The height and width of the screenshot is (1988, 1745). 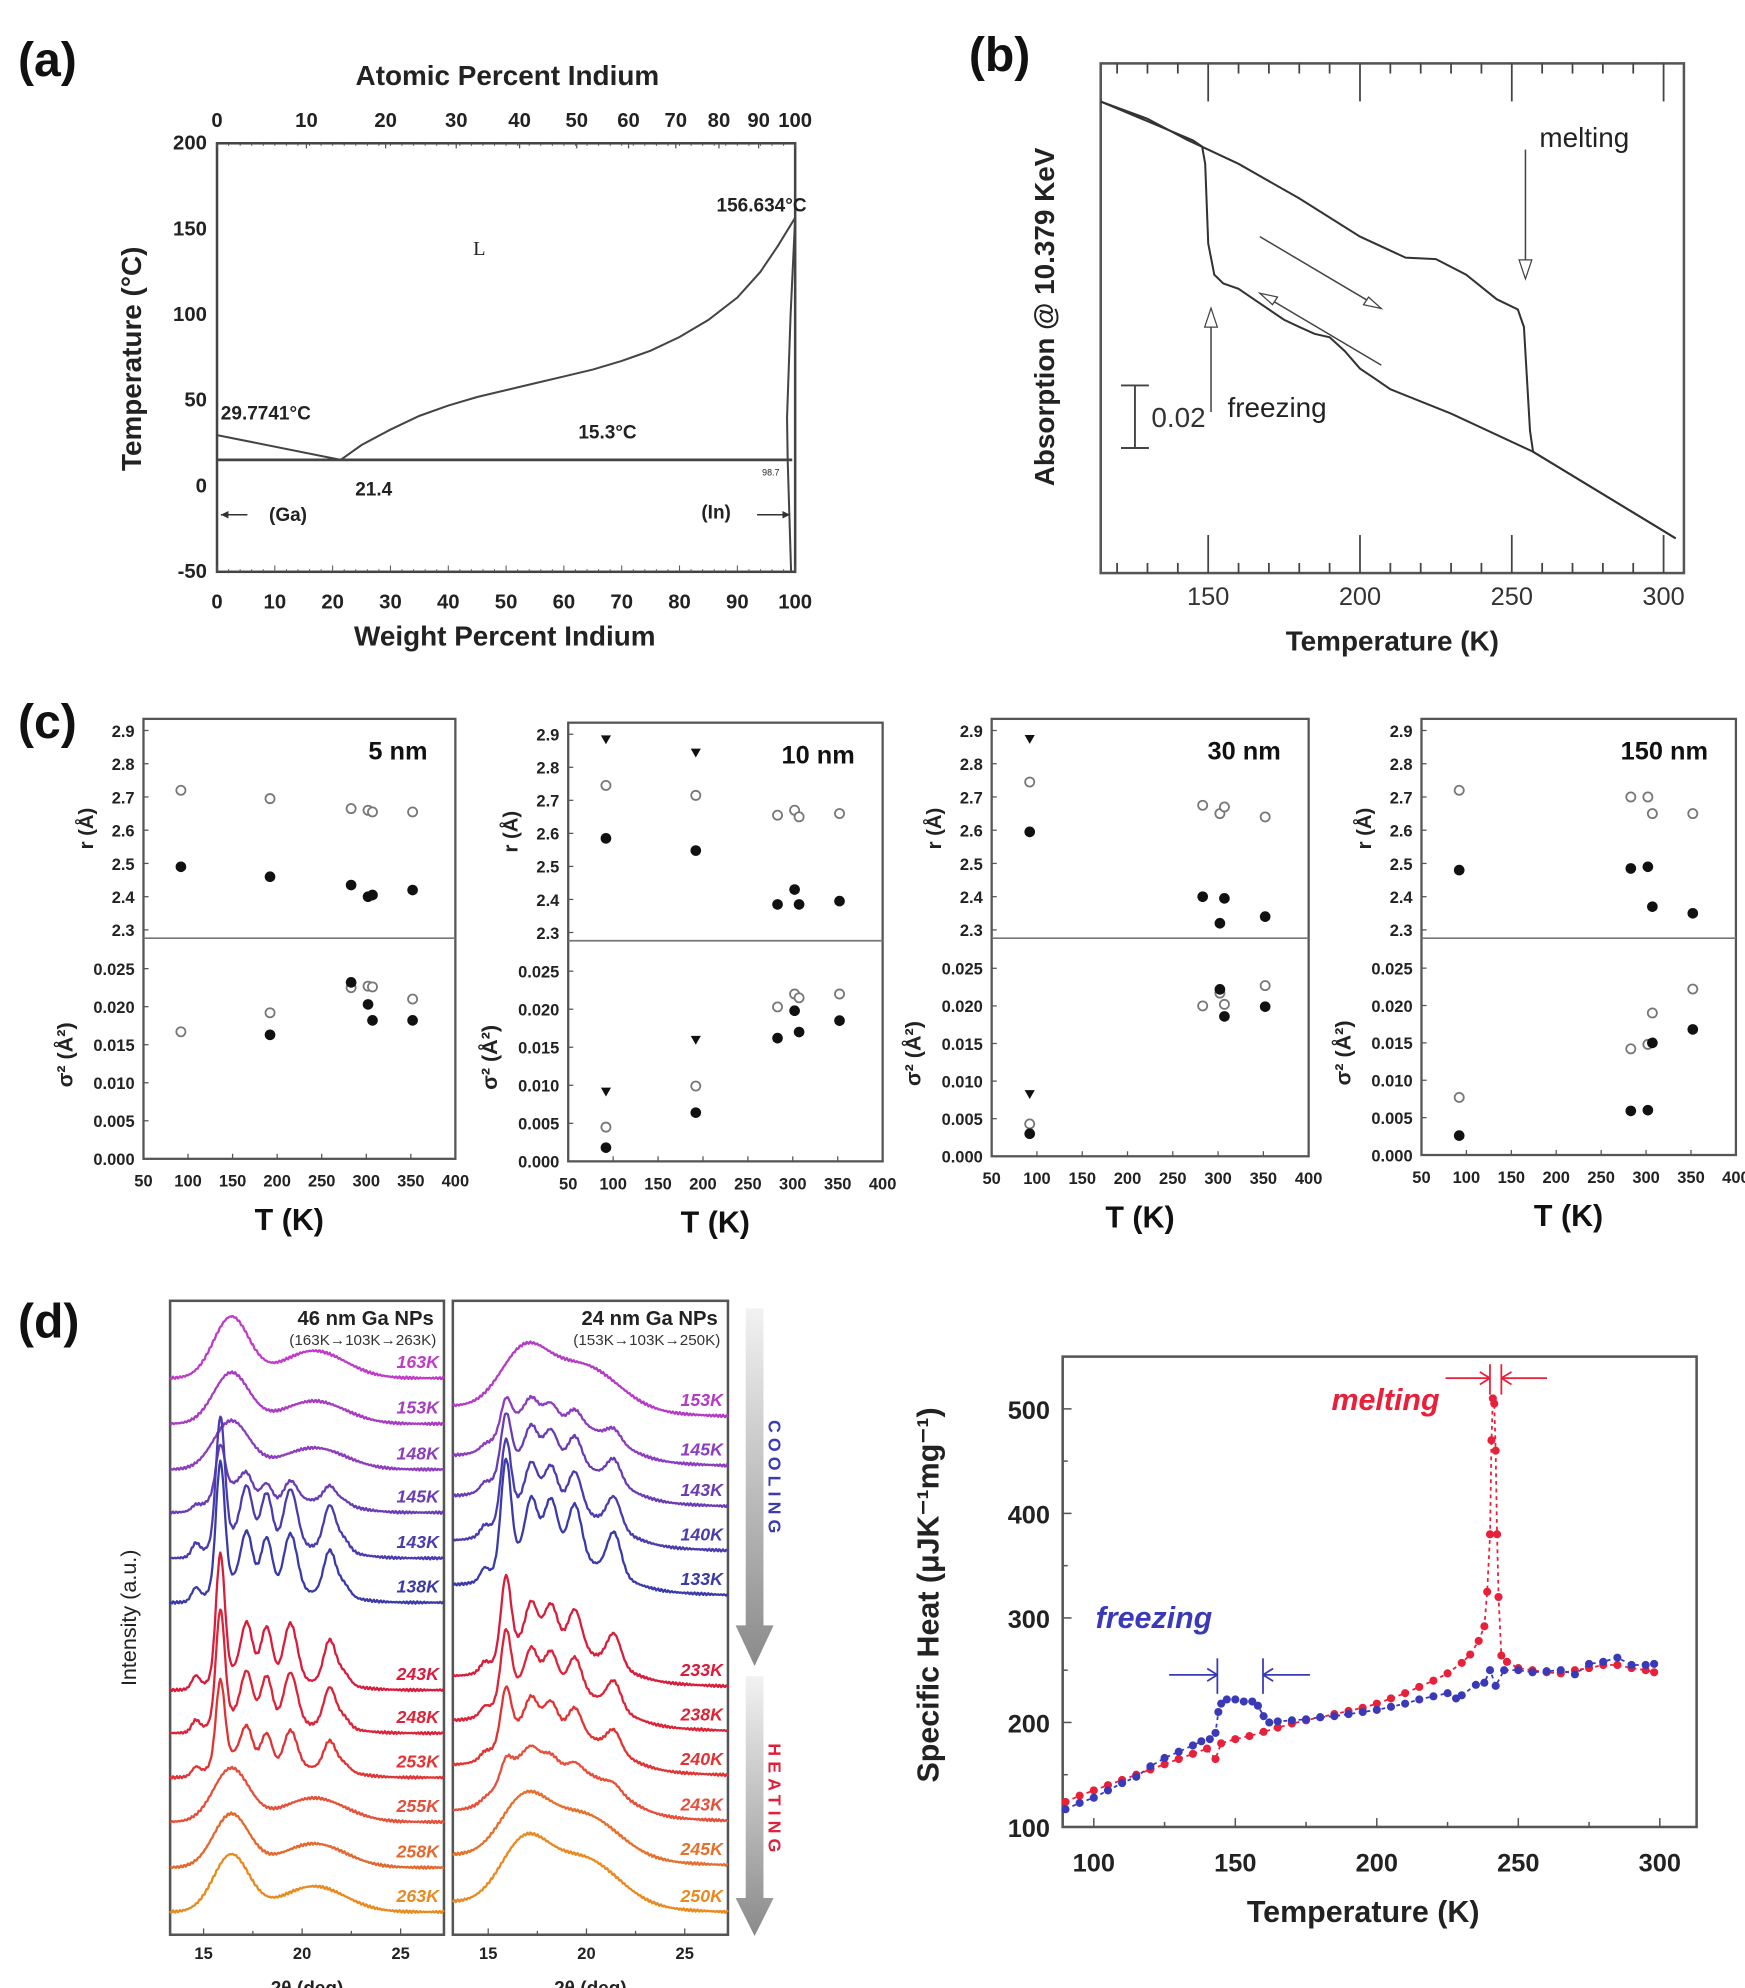 What do you see at coordinates (1392, 640) in the screenshot?
I see `x-axis-title: Temperature (K)` at bounding box center [1392, 640].